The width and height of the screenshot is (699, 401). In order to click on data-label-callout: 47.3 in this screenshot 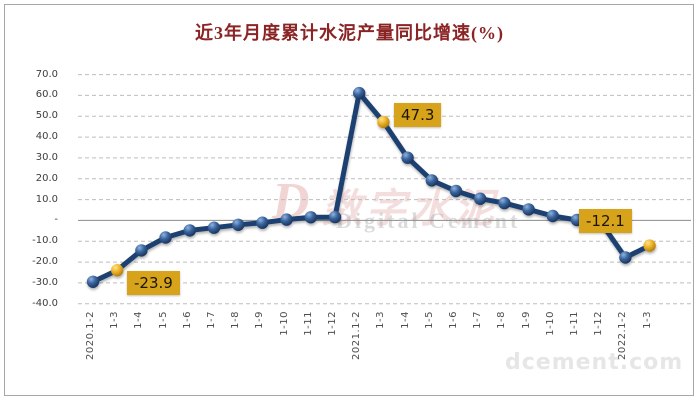, I will do `click(418, 115)`.